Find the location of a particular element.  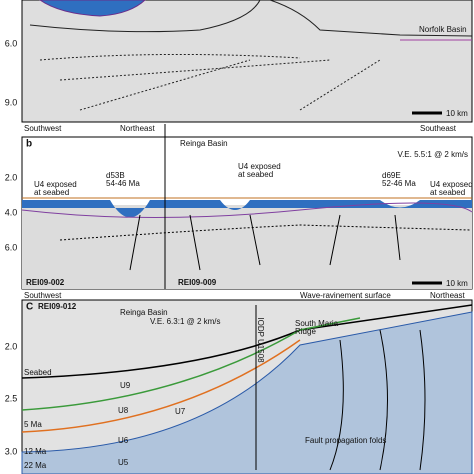

line-id: REI09-002 is located at coordinates (45, 282).